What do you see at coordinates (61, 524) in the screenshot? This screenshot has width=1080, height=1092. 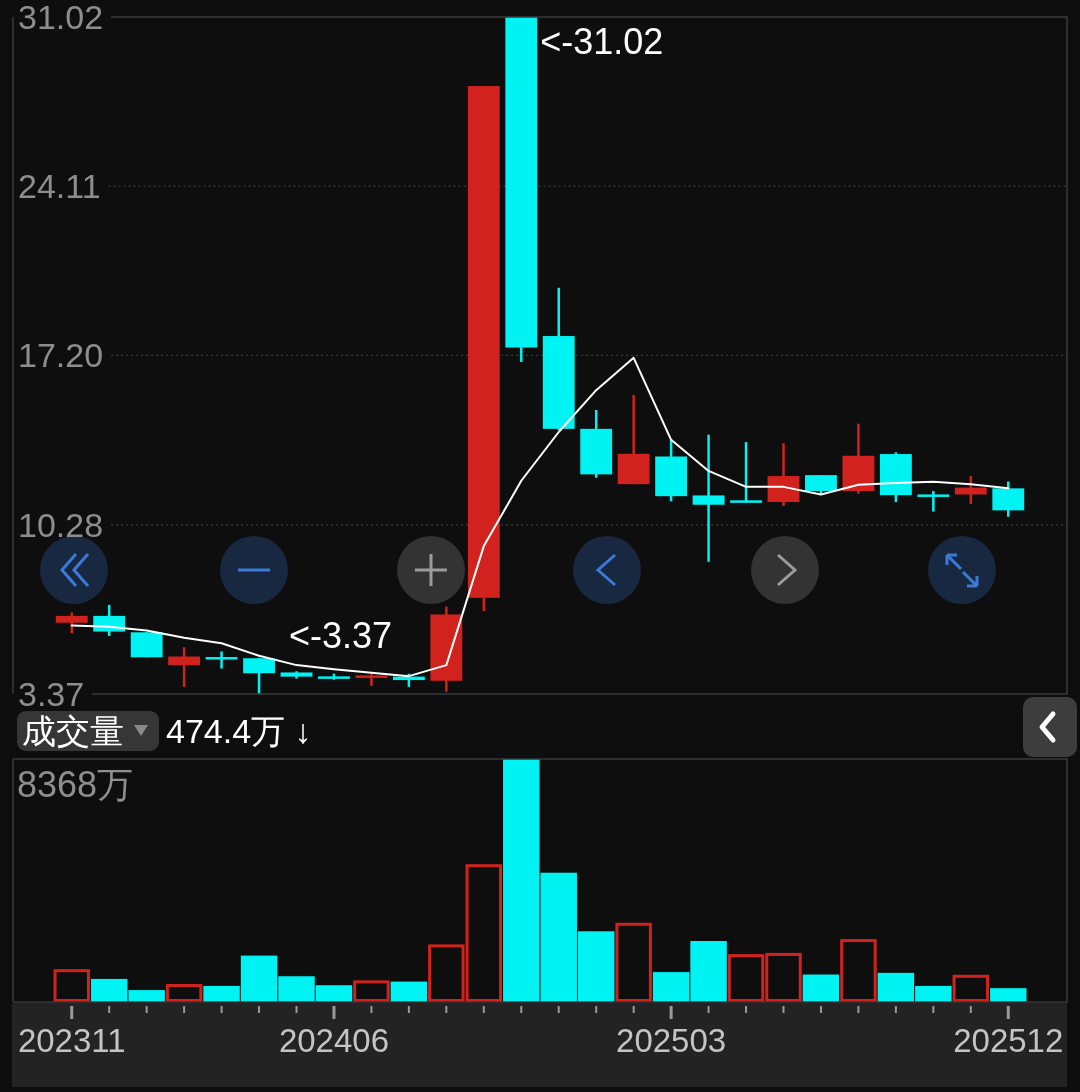 I see `y-tick-label: 10.28` at bounding box center [61, 524].